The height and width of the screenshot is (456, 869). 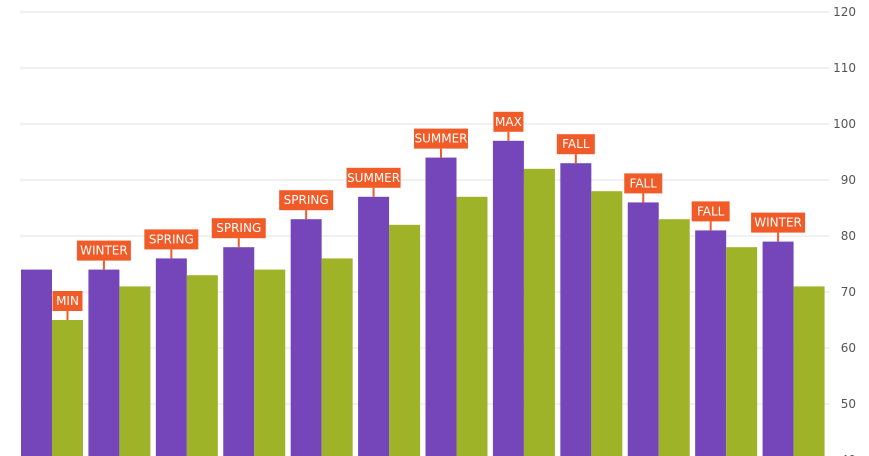 What do you see at coordinates (848, 236) in the screenshot?
I see `y-tick-label: 80` at bounding box center [848, 236].